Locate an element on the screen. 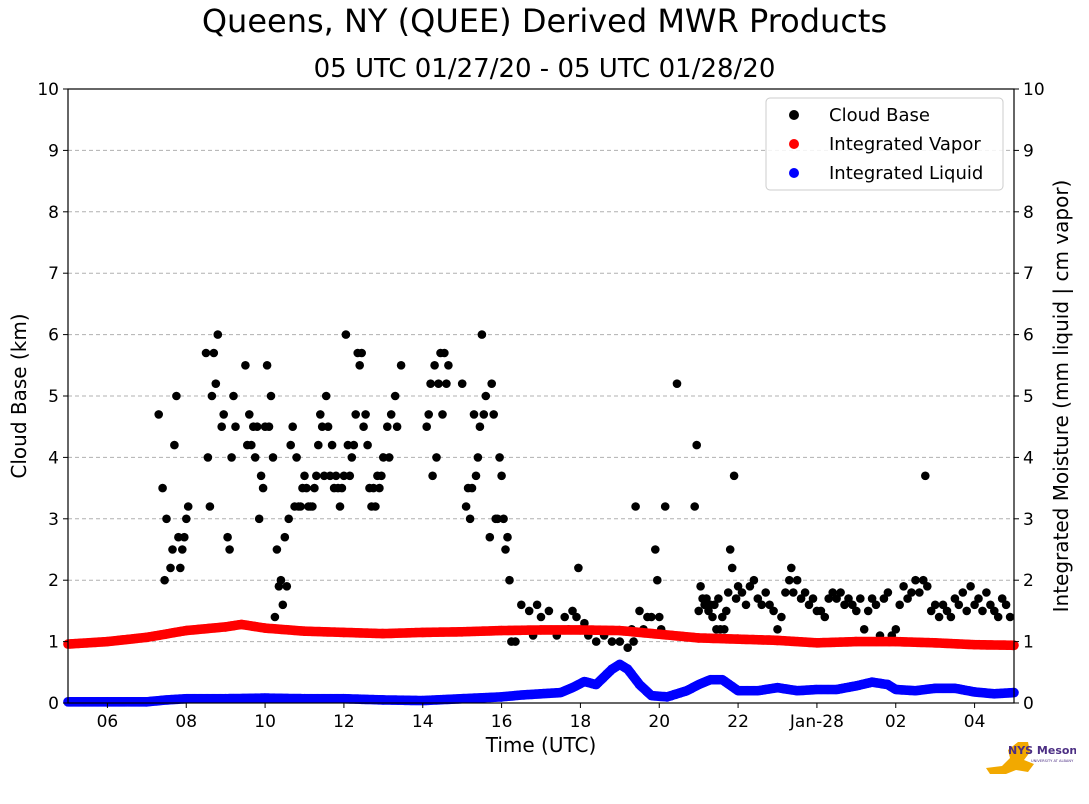 This screenshot has width=1089, height=804. y-axis-label: Cloud Base (km) is located at coordinates (19, 395).